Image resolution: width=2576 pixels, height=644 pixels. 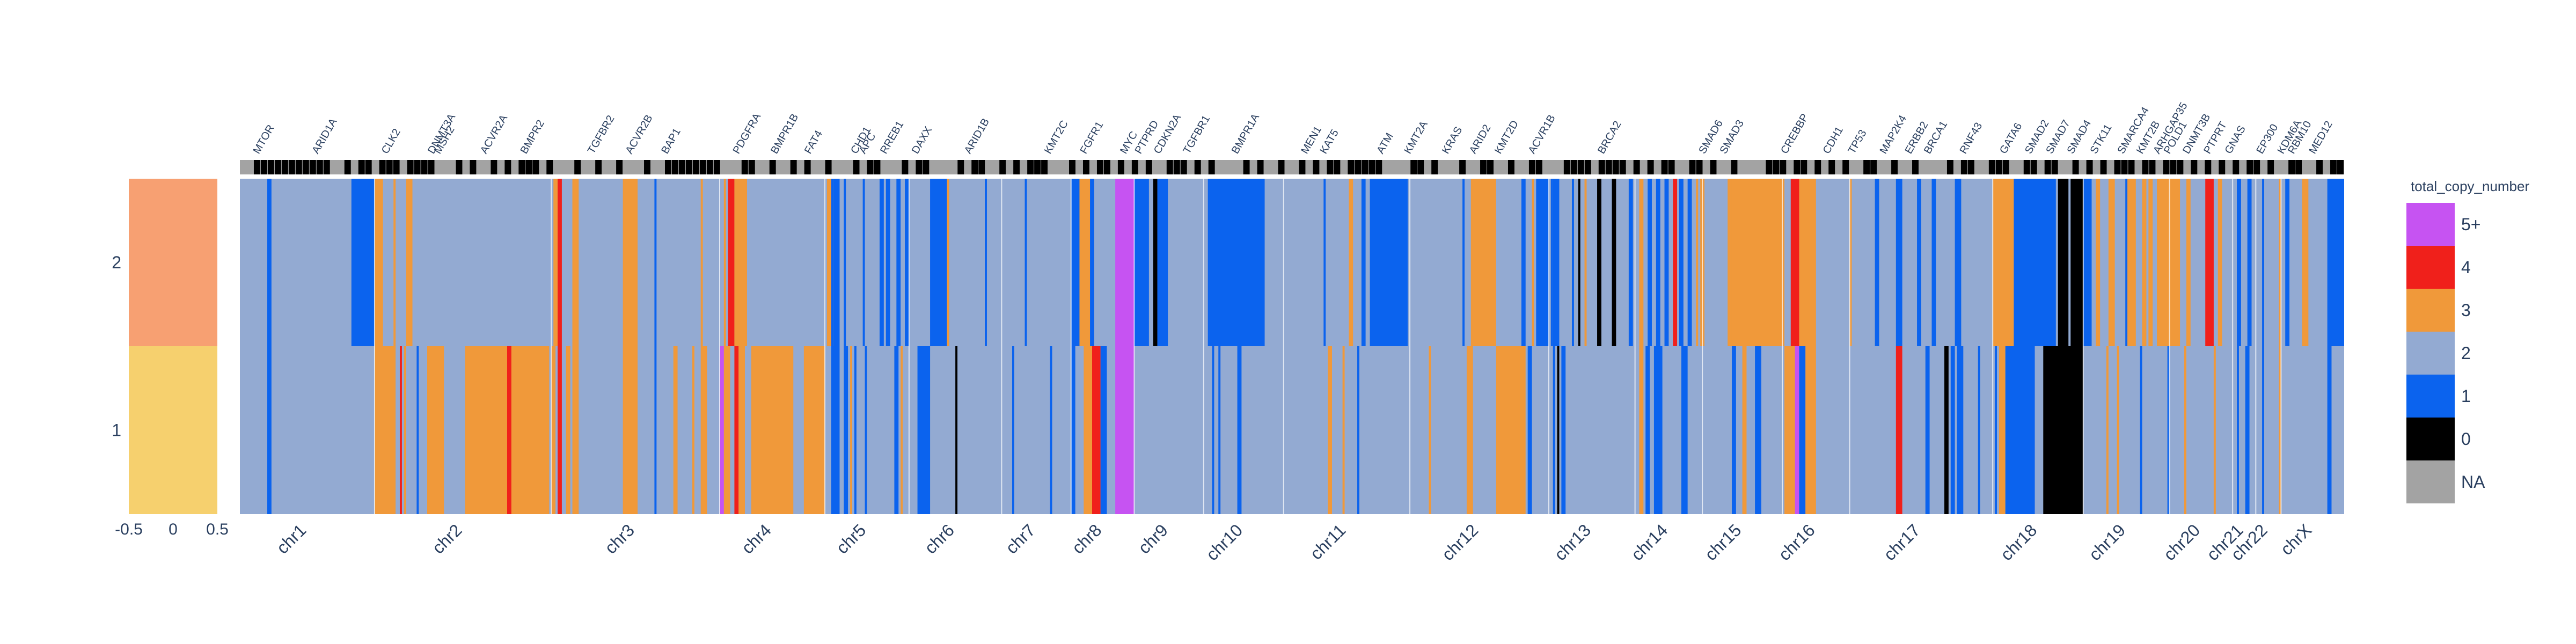 I want to click on gene-label: ACVR2A, so click(x=494, y=134).